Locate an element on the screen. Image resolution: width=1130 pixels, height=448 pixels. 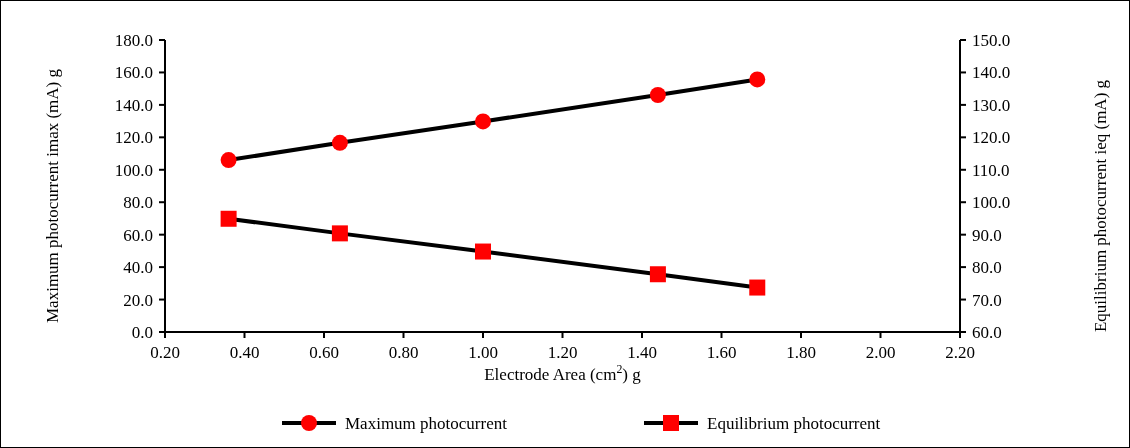
y-tick-label: 180.0 is located at coordinates (133, 40).